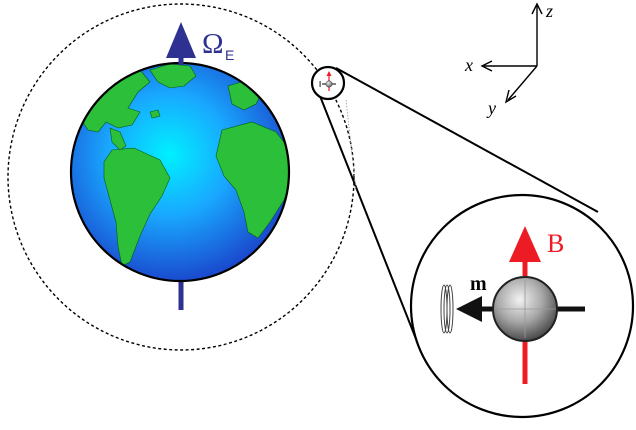 This screenshot has height=430, width=636. I want to click on moment-label: m, so click(478, 284).